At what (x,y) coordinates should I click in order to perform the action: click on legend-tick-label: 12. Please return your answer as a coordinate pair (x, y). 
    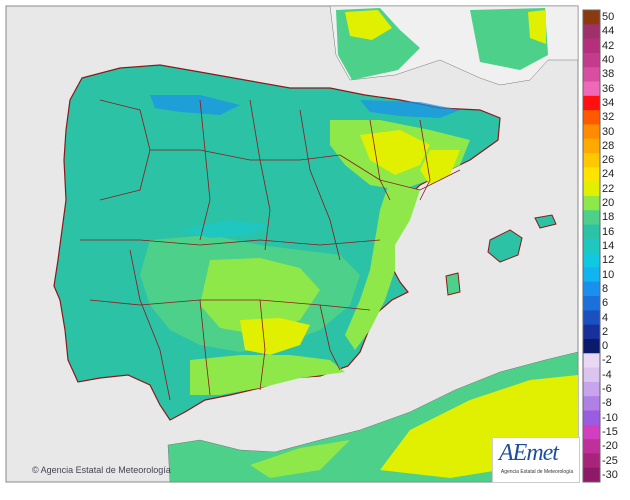
    Looking at the image, I should click on (608, 260).